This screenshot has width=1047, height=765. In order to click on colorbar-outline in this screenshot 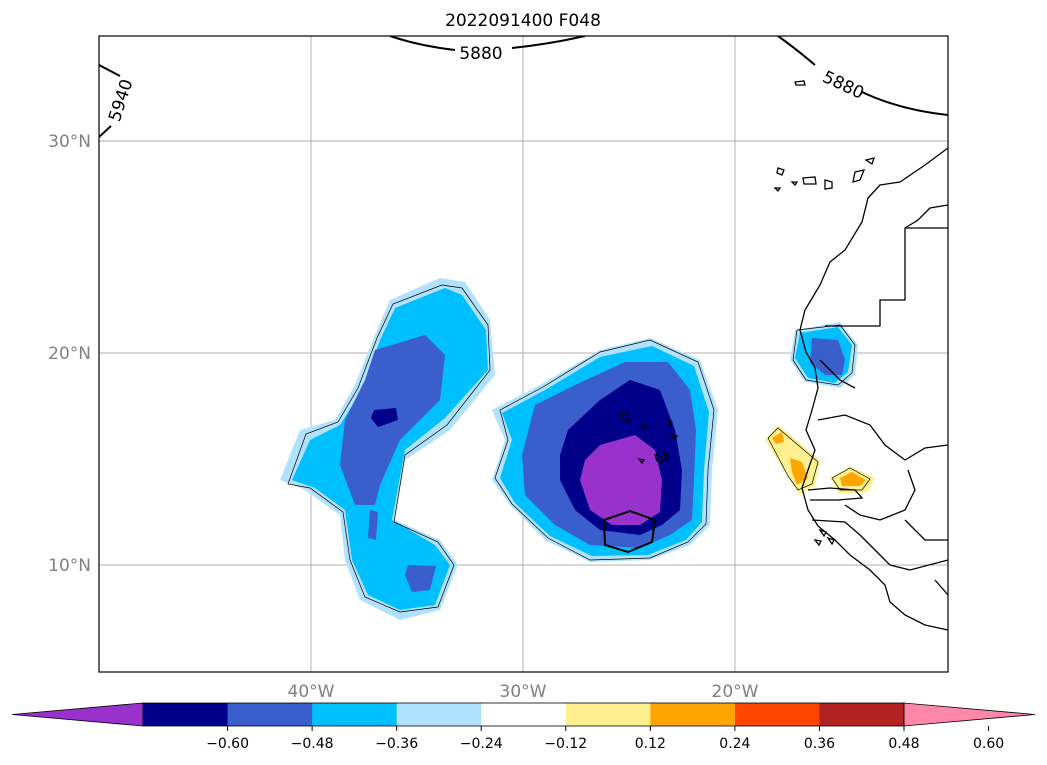, I will do `click(523, 714)`.